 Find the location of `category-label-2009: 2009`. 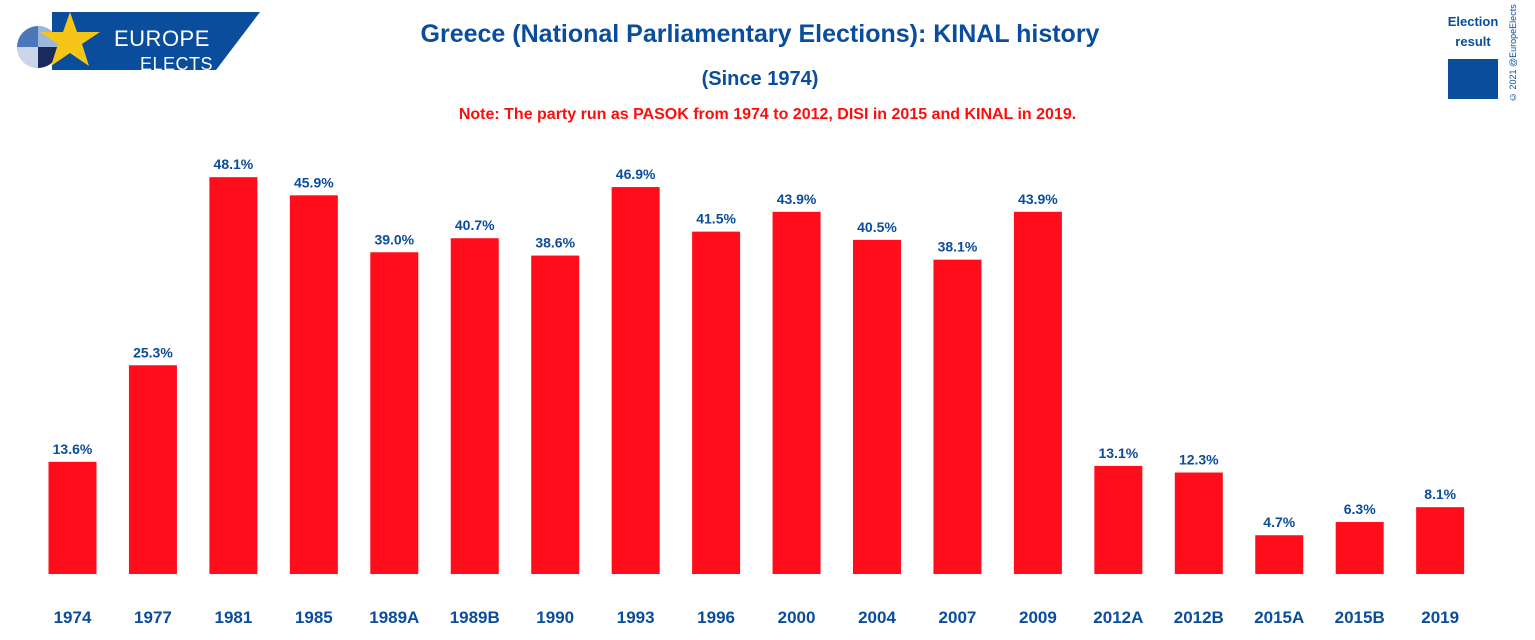

category-label-2009: 2009 is located at coordinates (1038, 617).